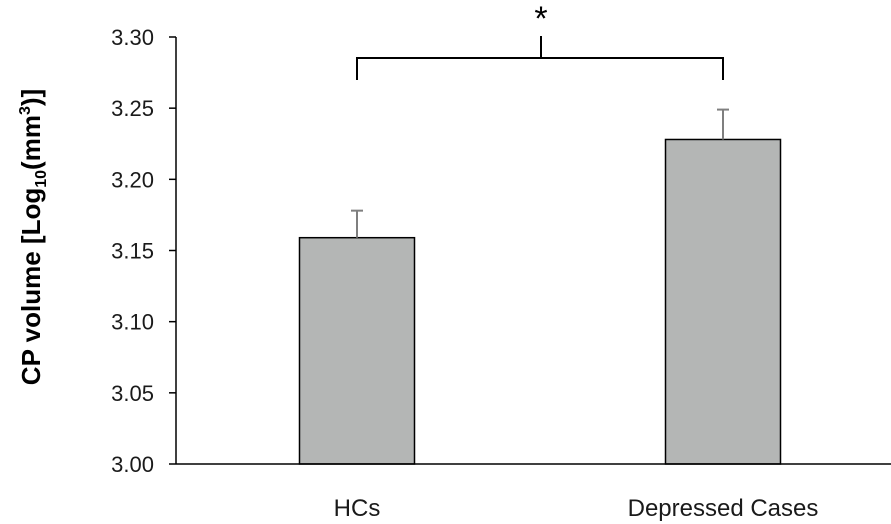 The image size is (891, 524). Describe the element at coordinates (540, 19) in the screenshot. I see `significance-marker: *` at that location.